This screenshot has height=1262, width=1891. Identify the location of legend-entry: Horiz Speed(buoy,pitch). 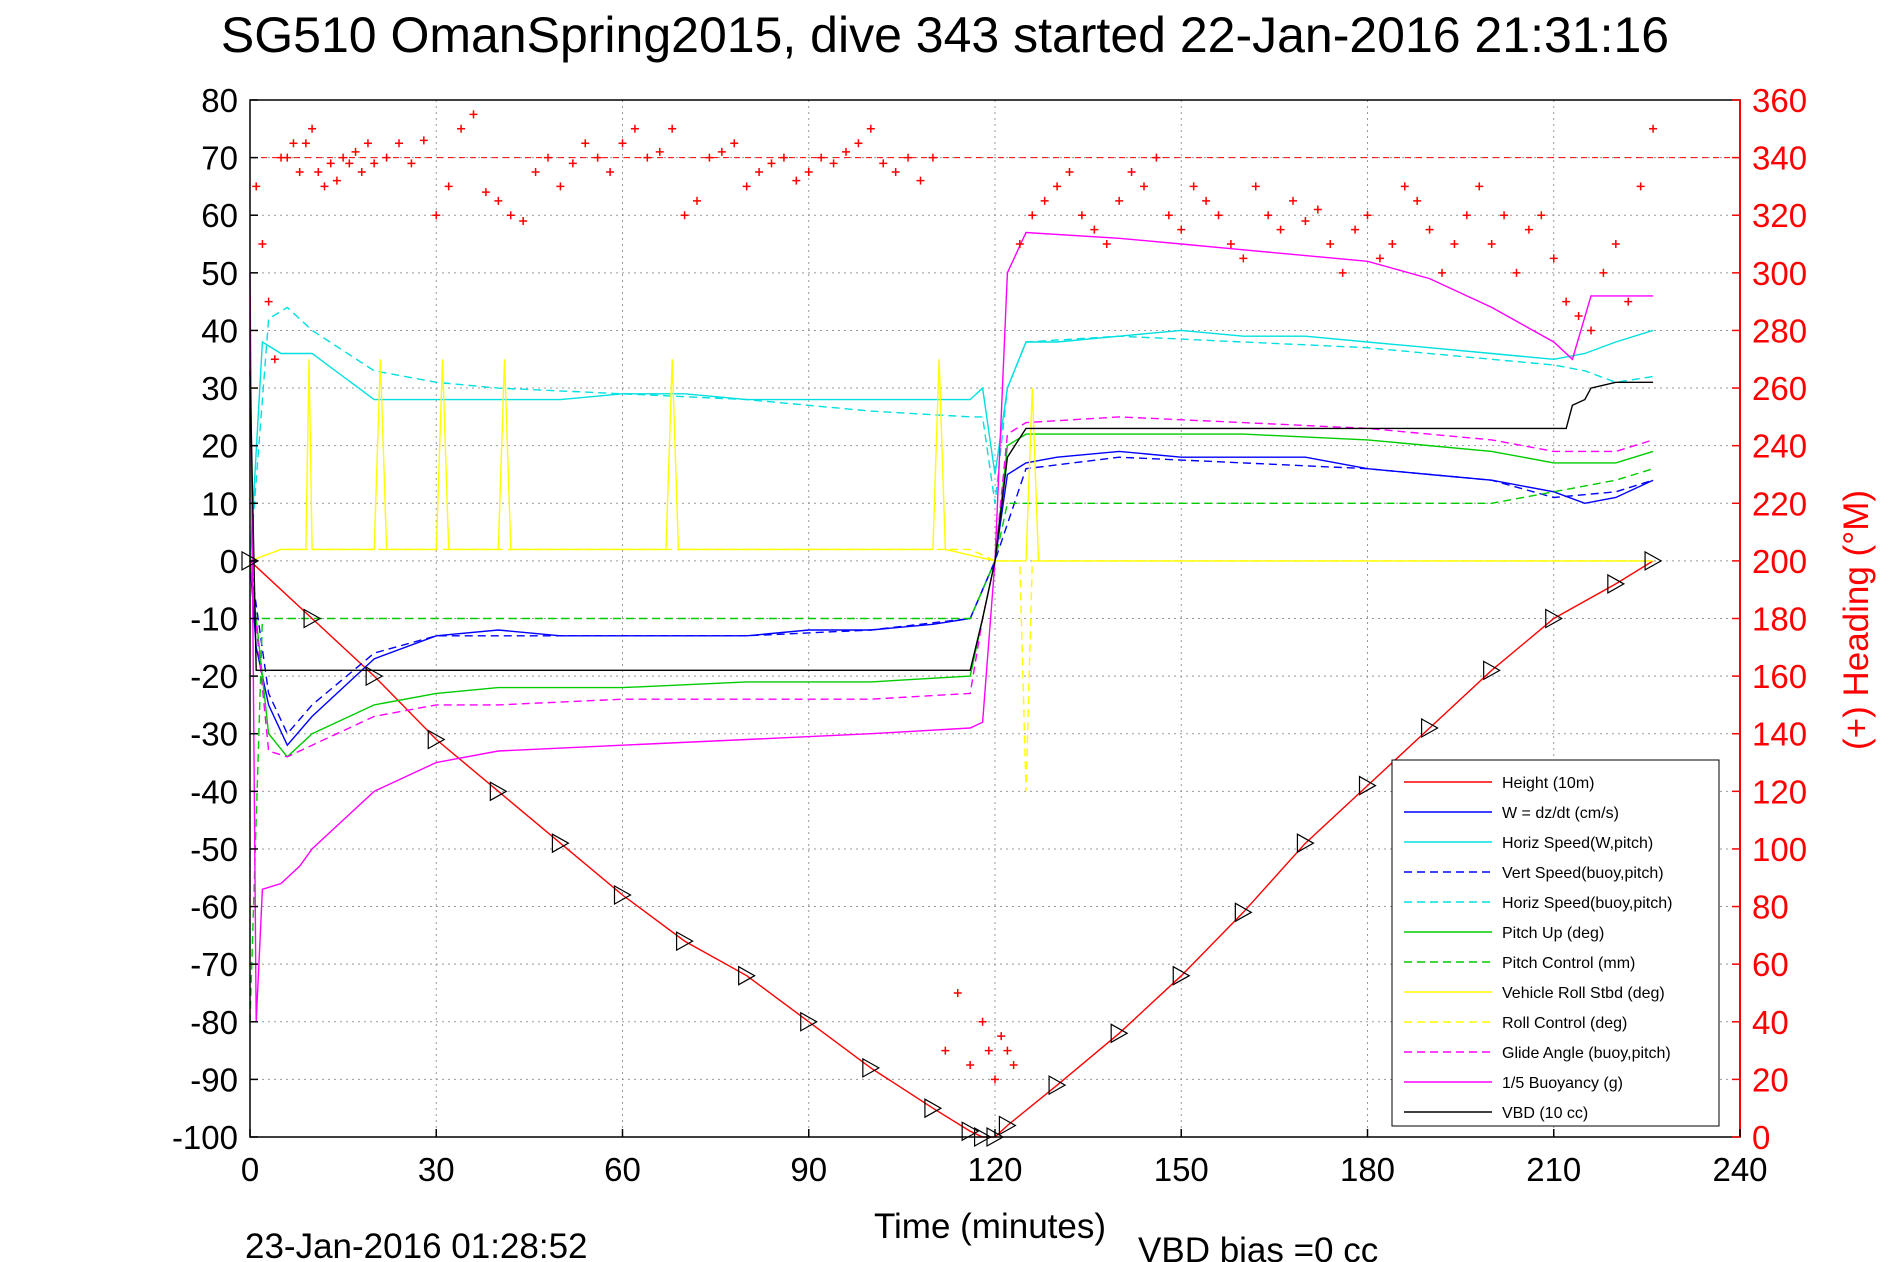
(1587, 903).